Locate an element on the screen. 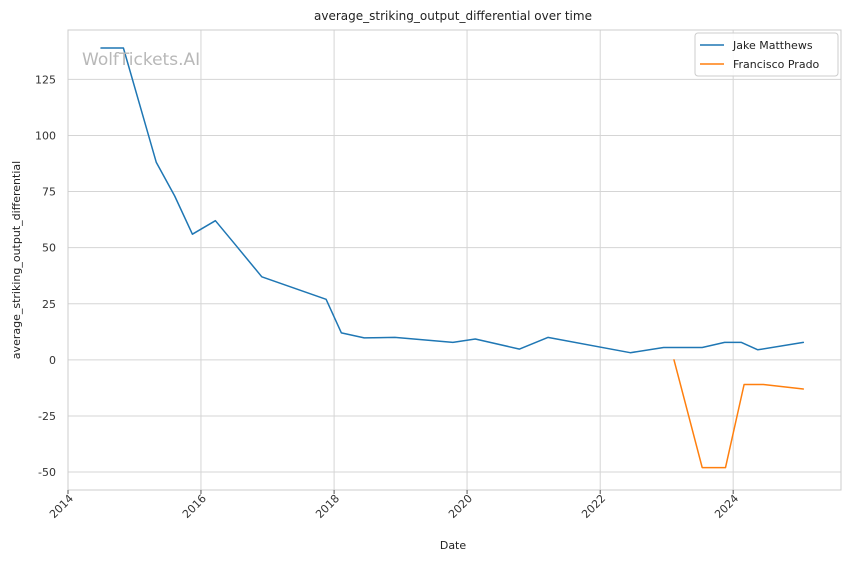 The height and width of the screenshot is (561, 850). y-axis-ticks: -50 -25 0 25 50 75 100 125 is located at coordinates (45, 276).